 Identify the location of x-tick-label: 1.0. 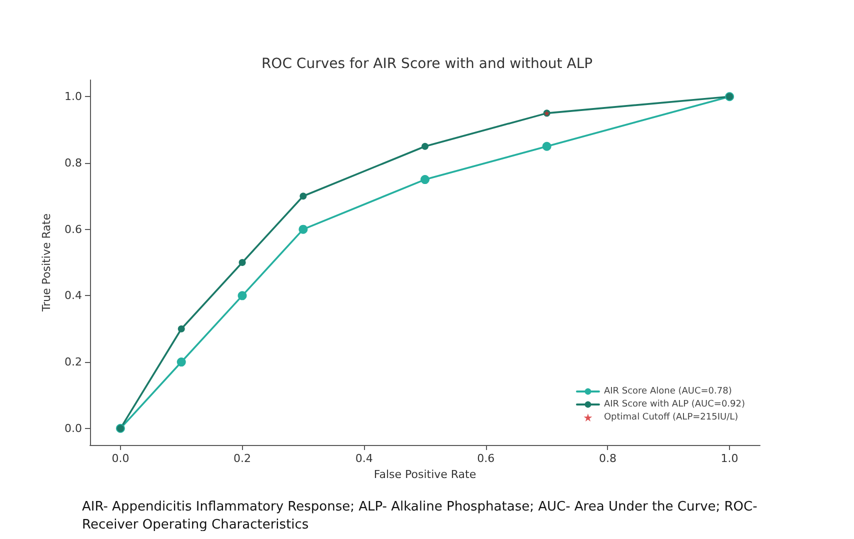
(729, 458).